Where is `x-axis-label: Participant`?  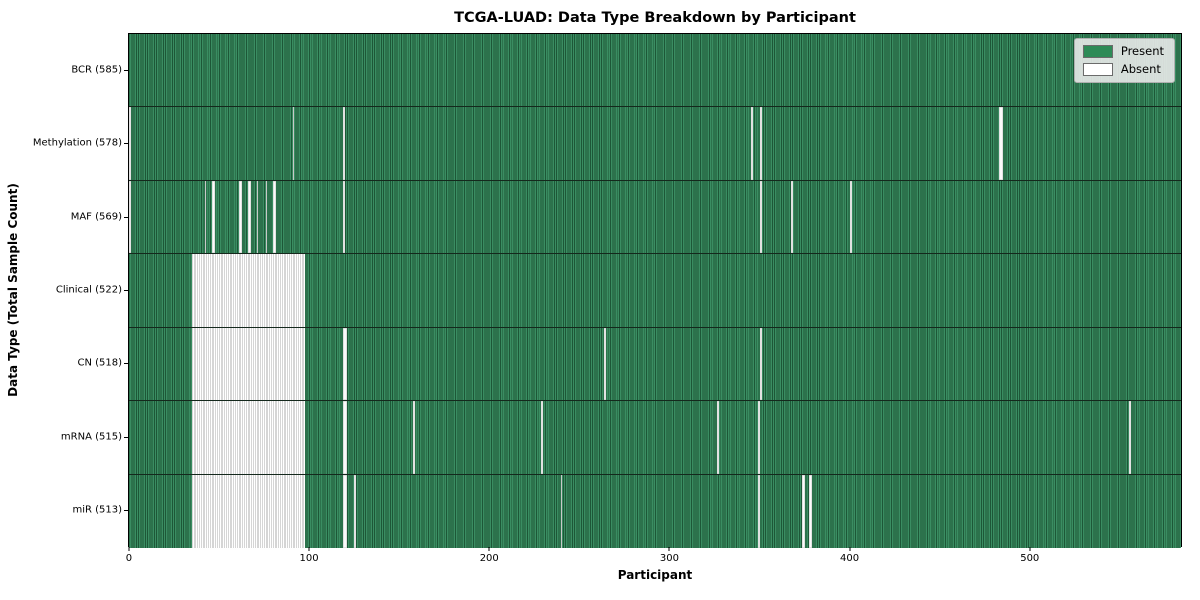
x-axis-label: Participant is located at coordinates (655, 575).